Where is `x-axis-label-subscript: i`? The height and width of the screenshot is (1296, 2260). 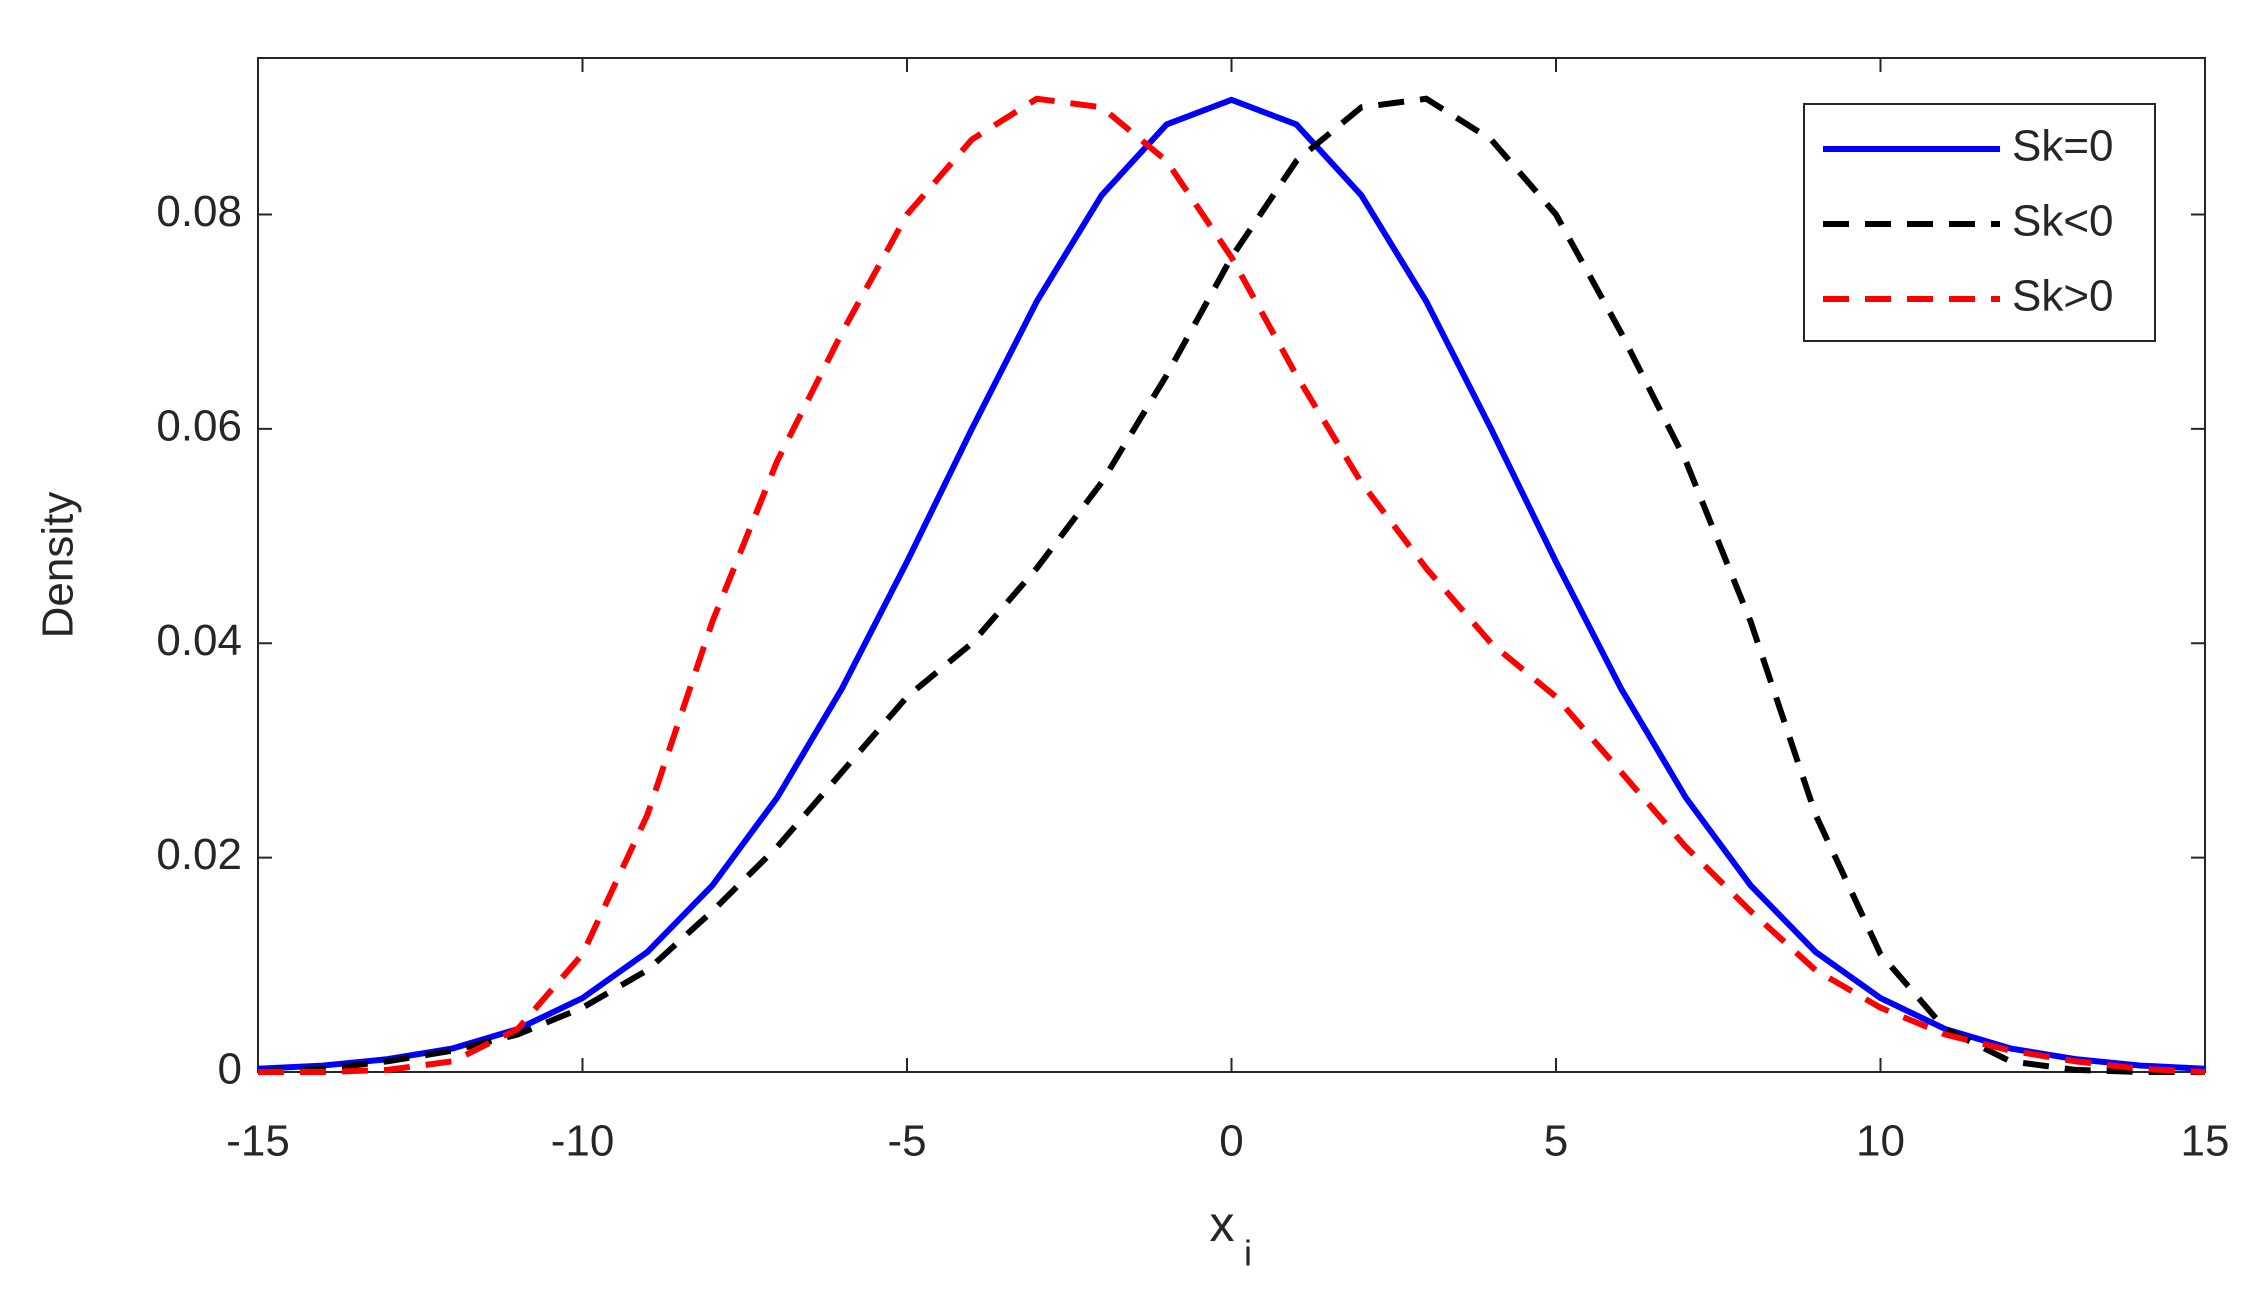
x-axis-label-subscript: i is located at coordinates (1248, 1253).